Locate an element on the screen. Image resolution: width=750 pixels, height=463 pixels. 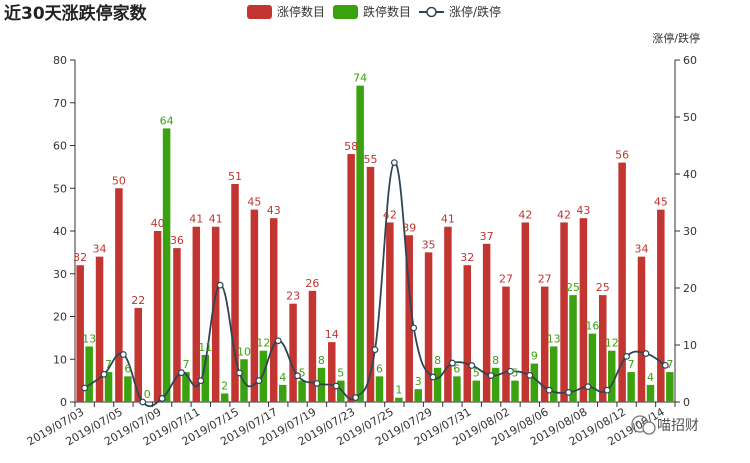
legend-item-down: 跌停数目 is located at coordinates (372, 11).